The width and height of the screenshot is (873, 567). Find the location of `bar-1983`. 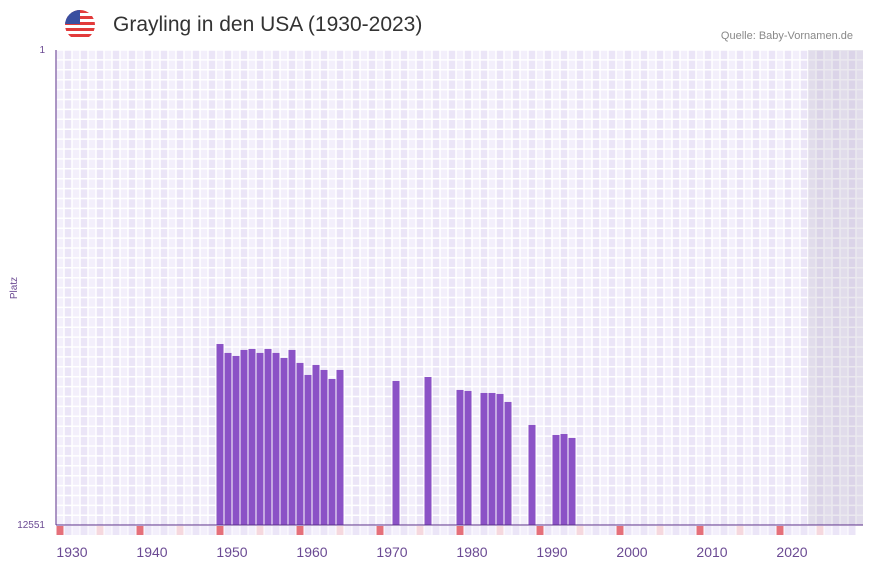

bar-1983 is located at coordinates (500, 459).